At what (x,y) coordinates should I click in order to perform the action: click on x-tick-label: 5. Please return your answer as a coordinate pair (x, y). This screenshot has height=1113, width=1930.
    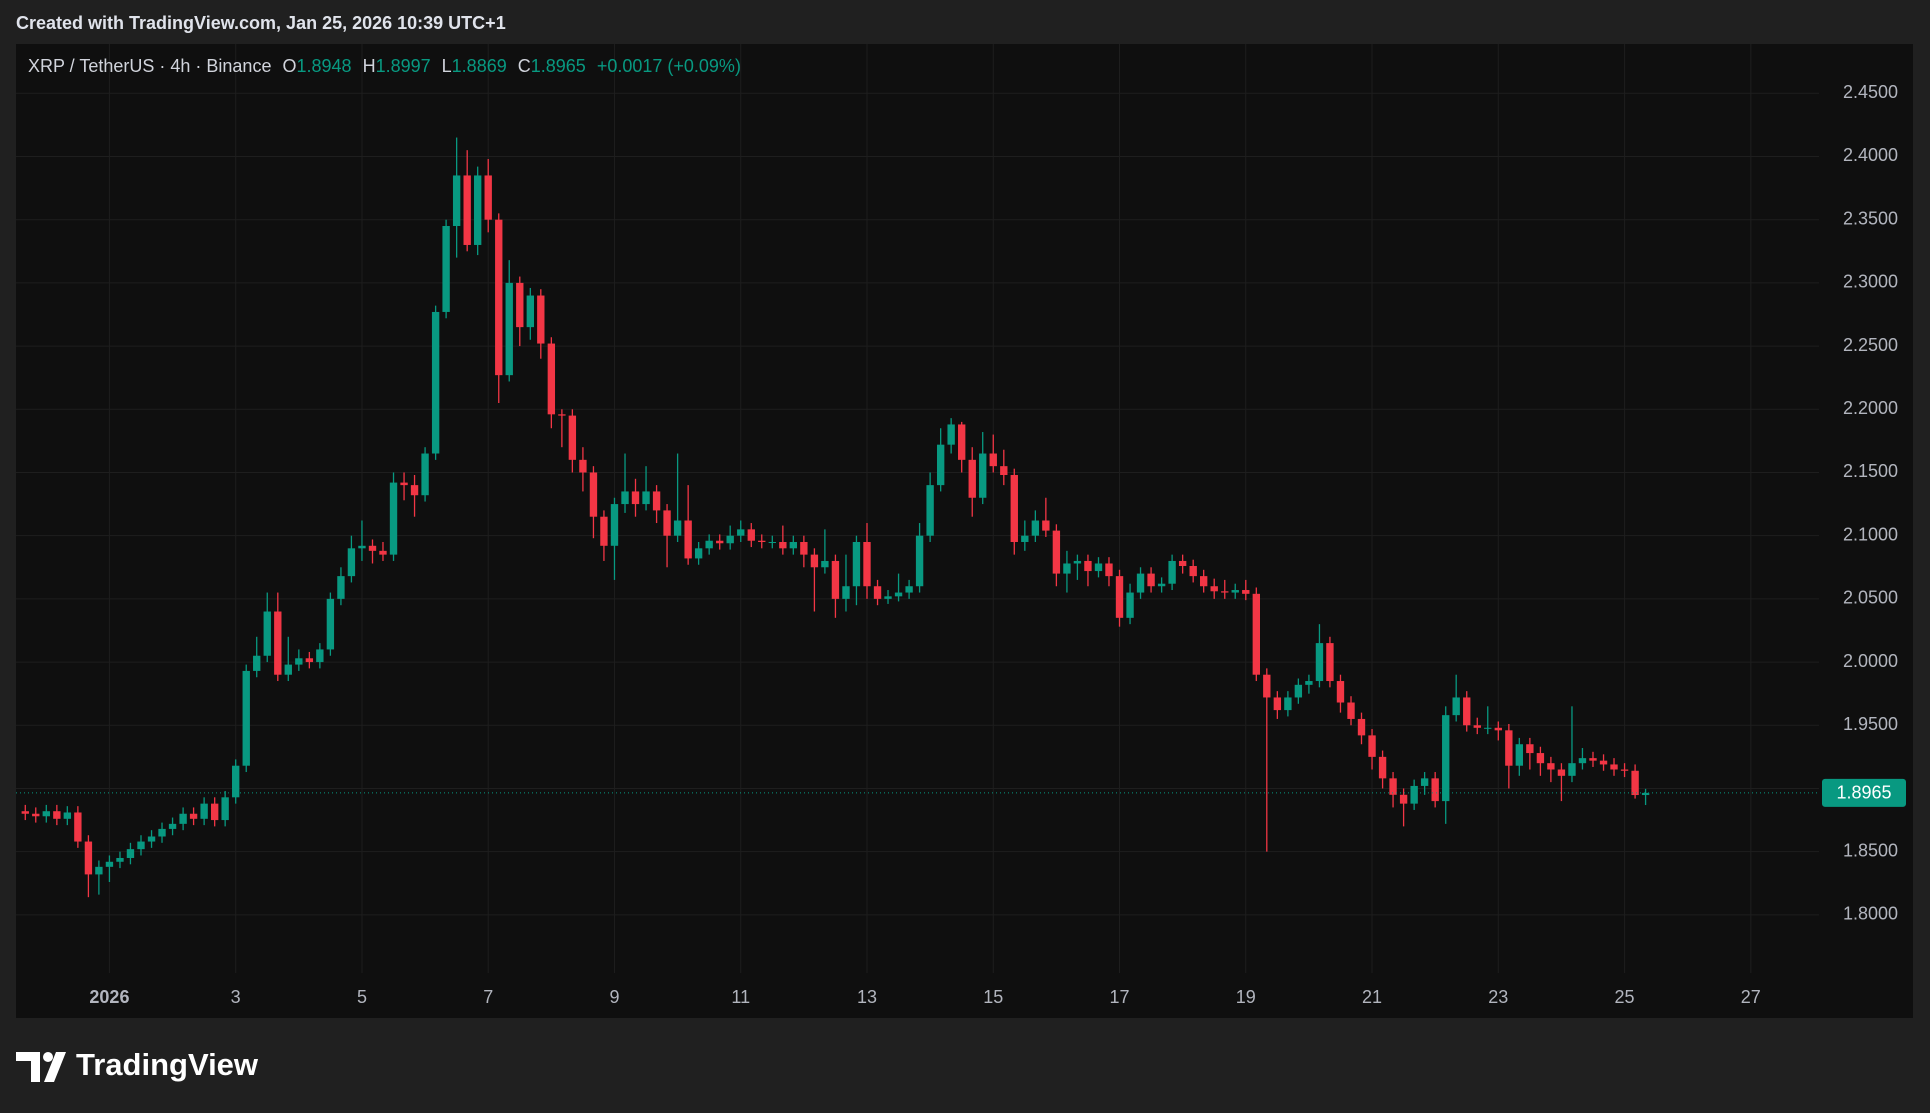
    Looking at the image, I should click on (362, 997).